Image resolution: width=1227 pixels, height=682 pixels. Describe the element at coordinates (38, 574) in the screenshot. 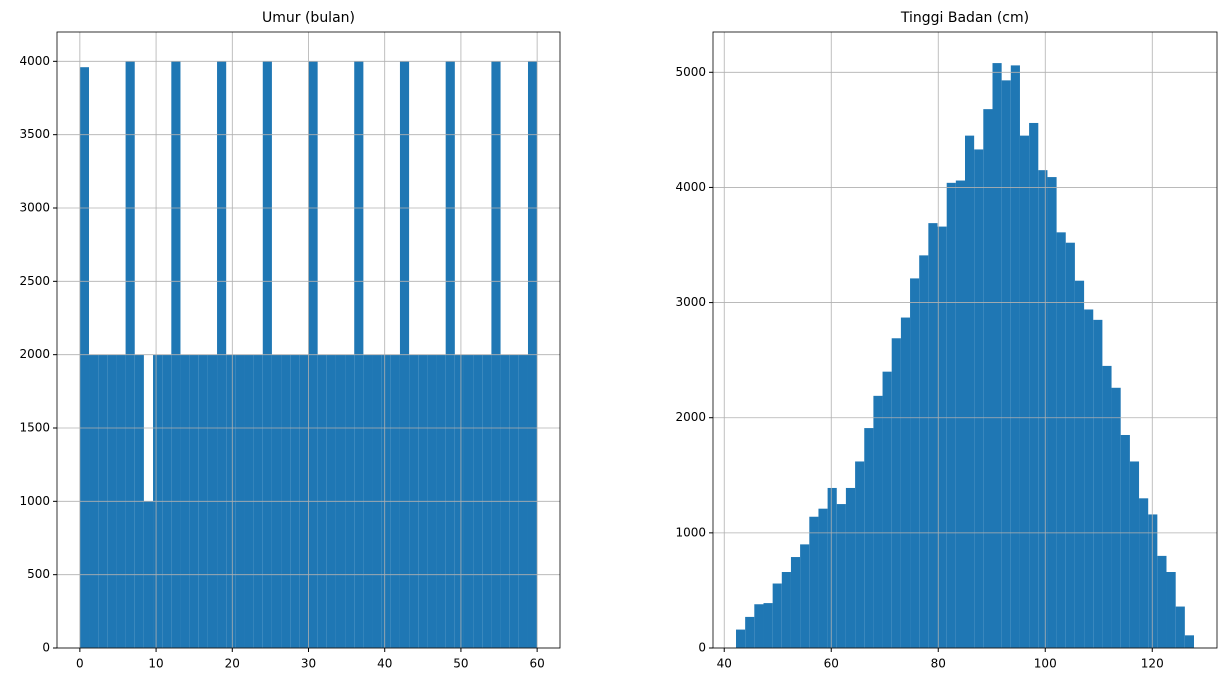

I see `y-tick-label: 500` at that location.